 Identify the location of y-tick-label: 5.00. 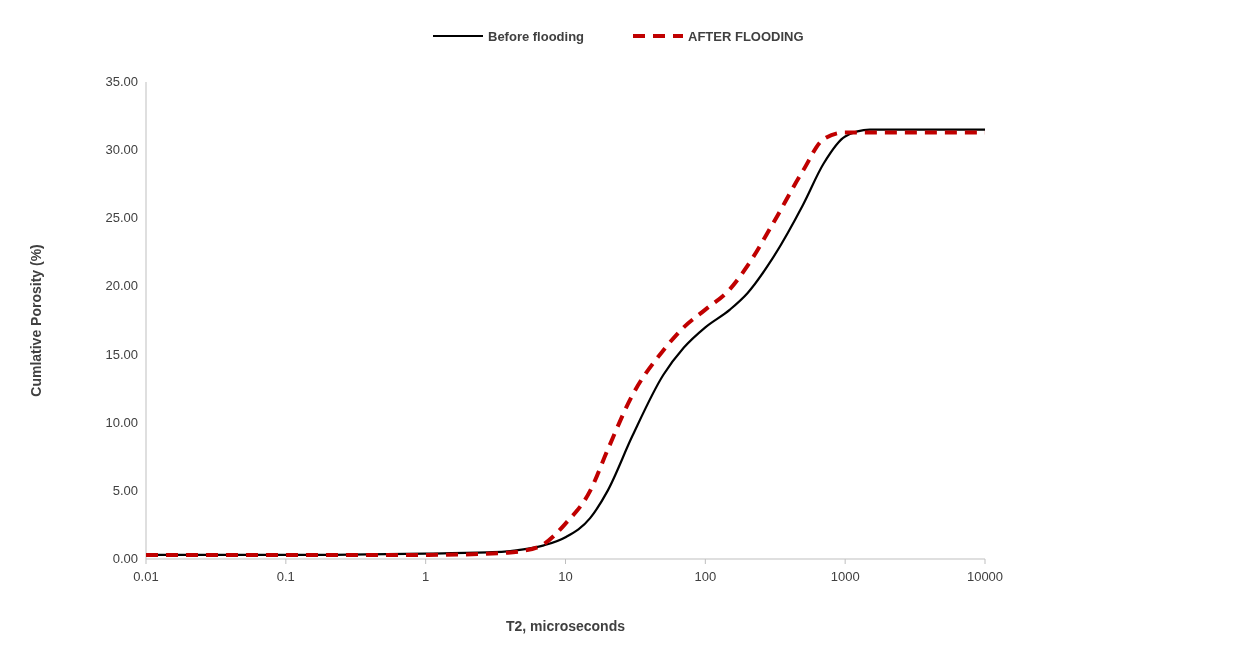
(125, 490).